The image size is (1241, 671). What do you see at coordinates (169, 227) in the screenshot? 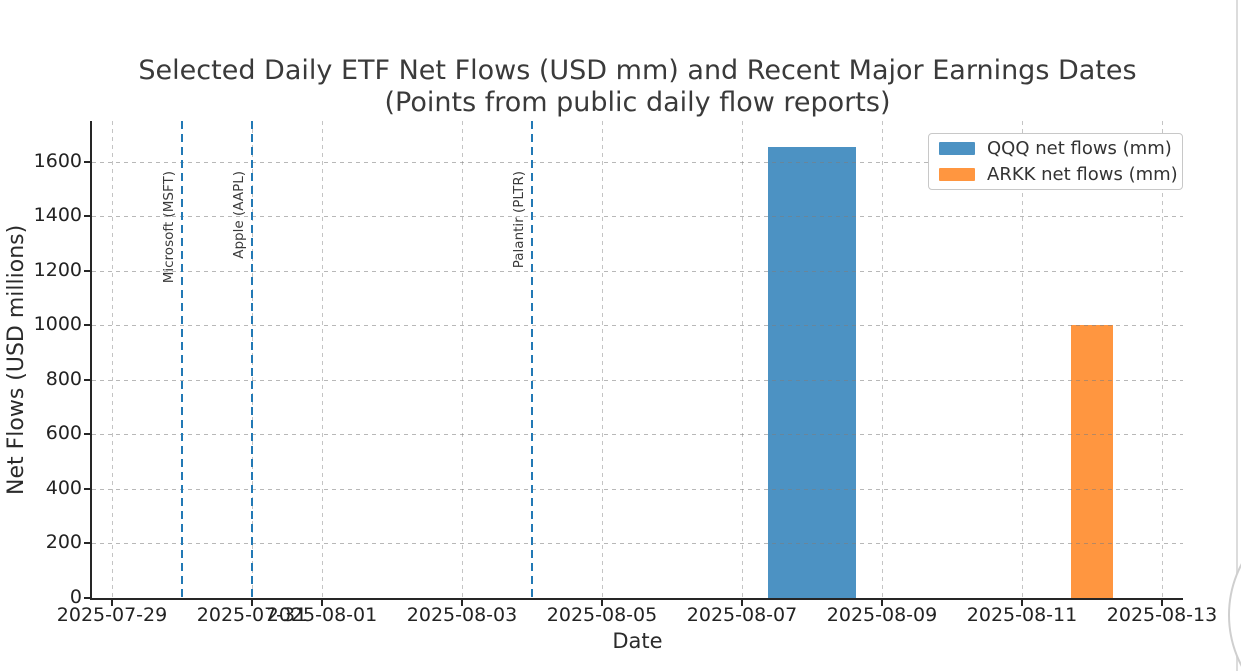
I see `earnings-label: Microsoft (MSFT)` at bounding box center [169, 227].